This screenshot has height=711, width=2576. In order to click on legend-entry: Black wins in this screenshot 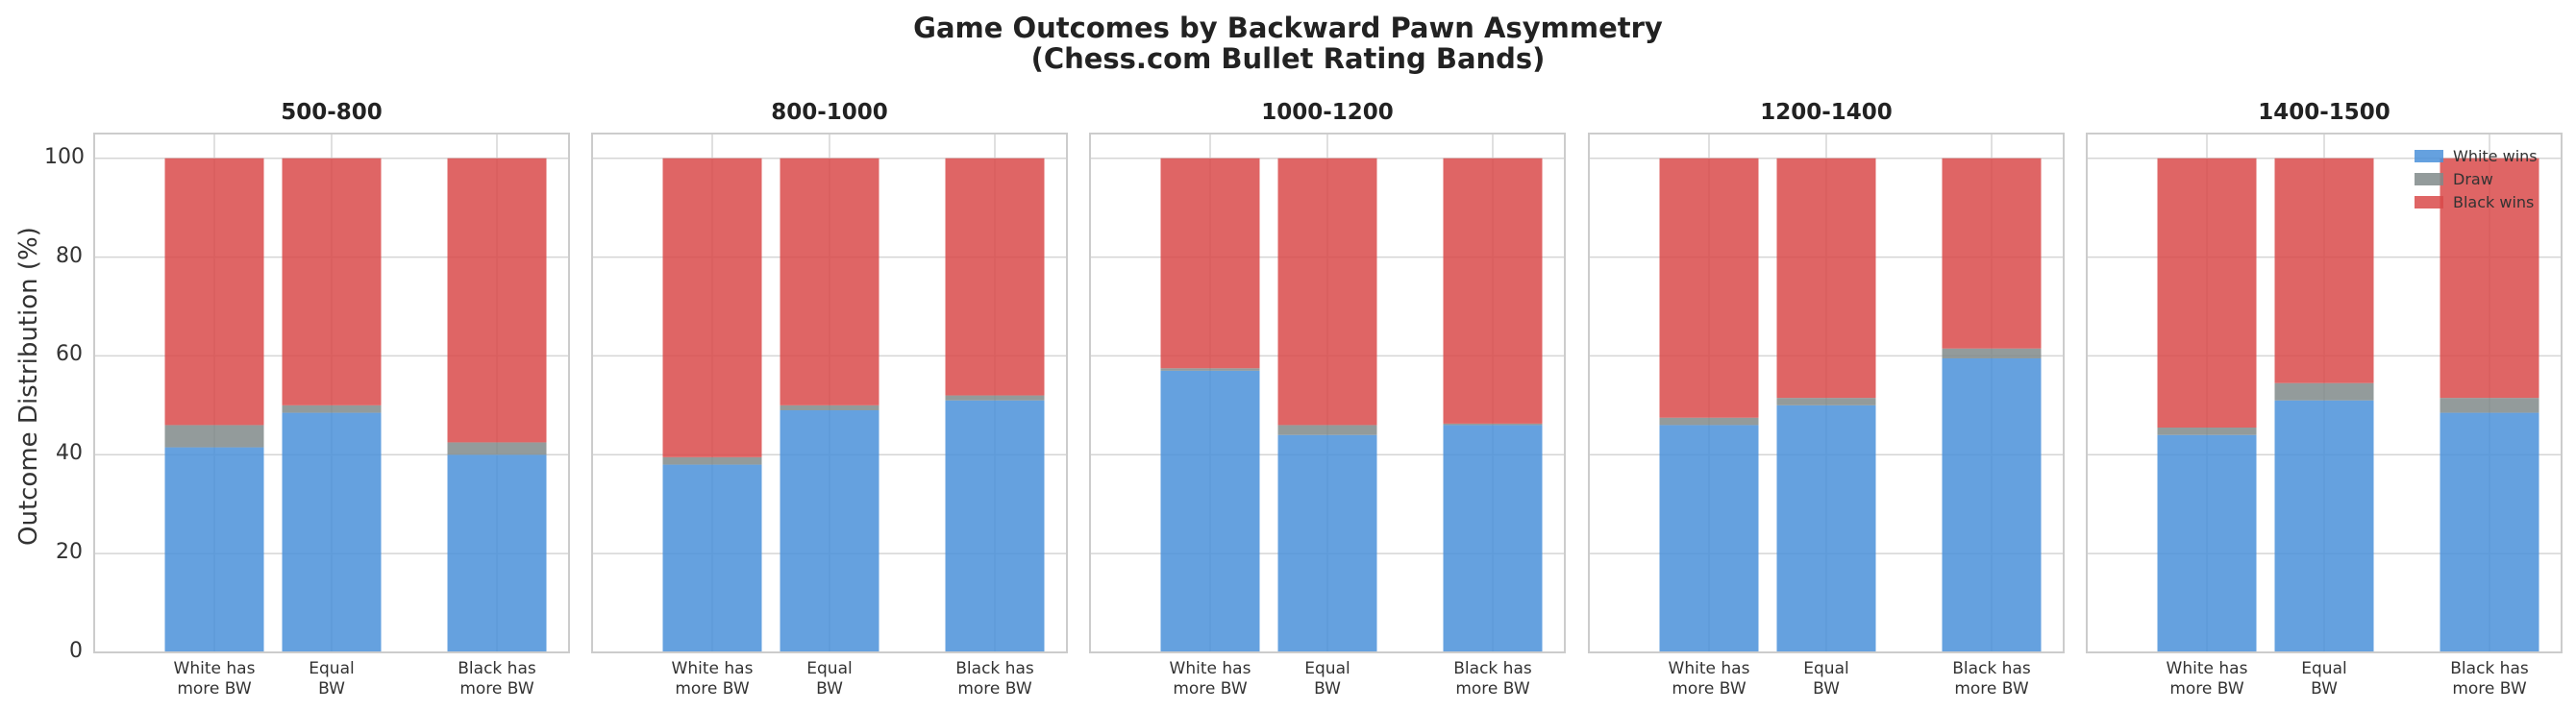, I will do `click(2477, 201)`.